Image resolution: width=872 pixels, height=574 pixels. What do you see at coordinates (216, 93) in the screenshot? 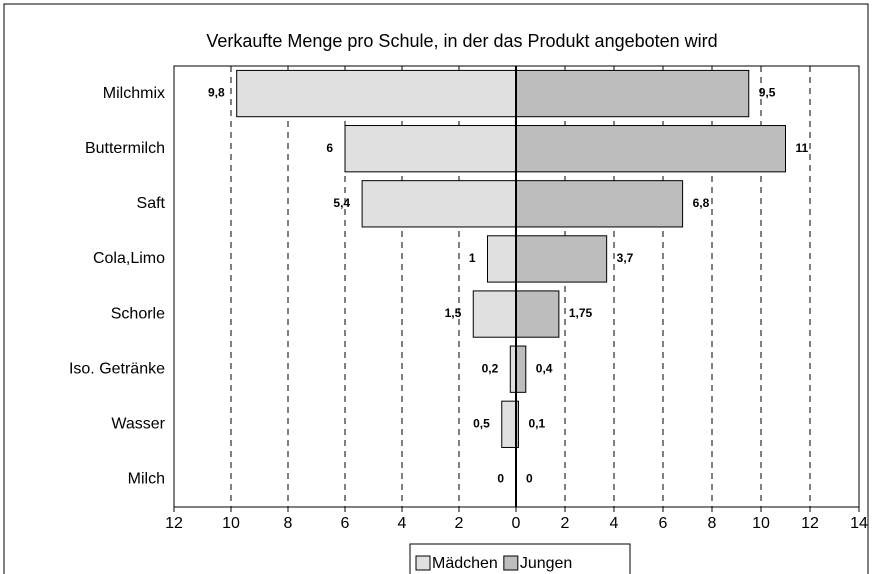
I see `value-label: 9,8` at bounding box center [216, 93].